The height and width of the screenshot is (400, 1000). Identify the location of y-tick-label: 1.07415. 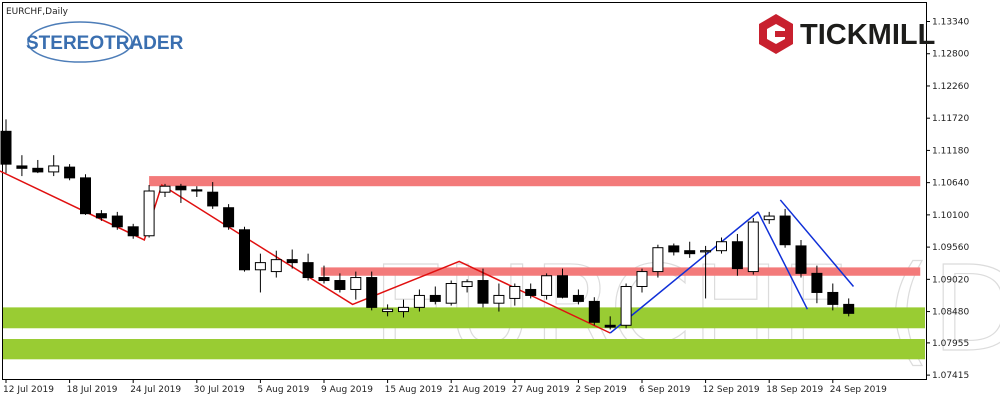
(950, 376).